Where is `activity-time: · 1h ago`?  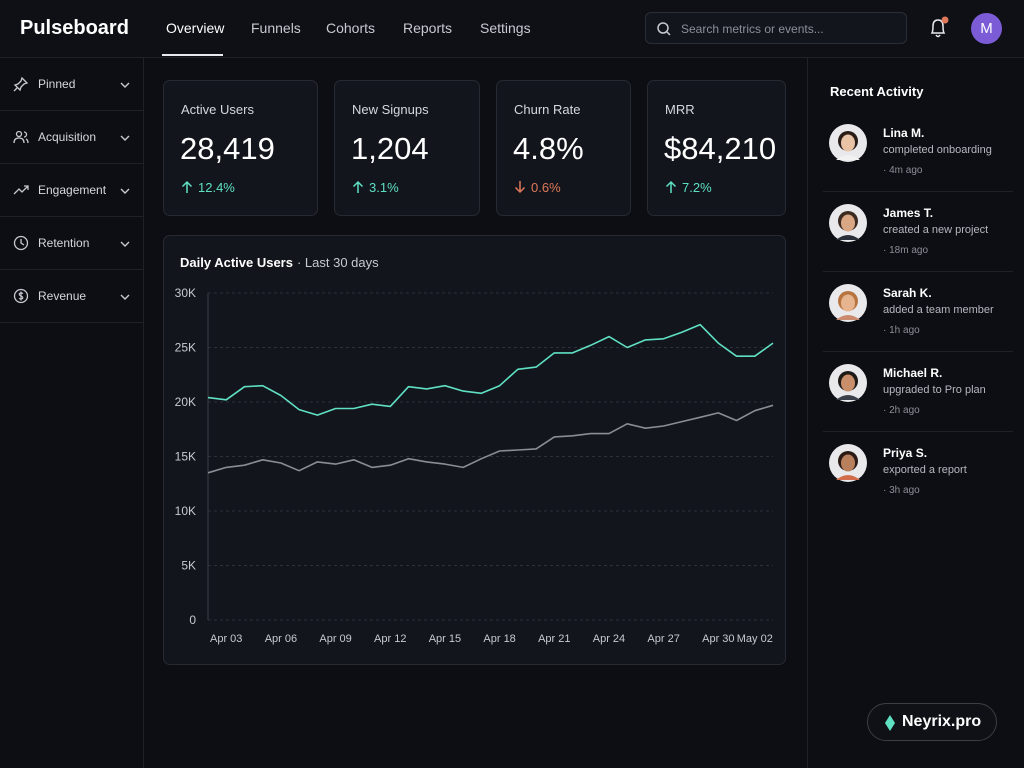 activity-time: · 1h ago is located at coordinates (901, 330).